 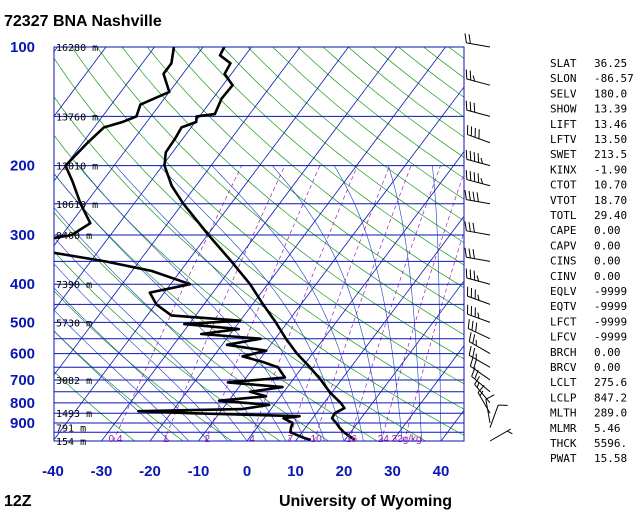 I want to click on index-value: 36.25, so click(x=610, y=63).